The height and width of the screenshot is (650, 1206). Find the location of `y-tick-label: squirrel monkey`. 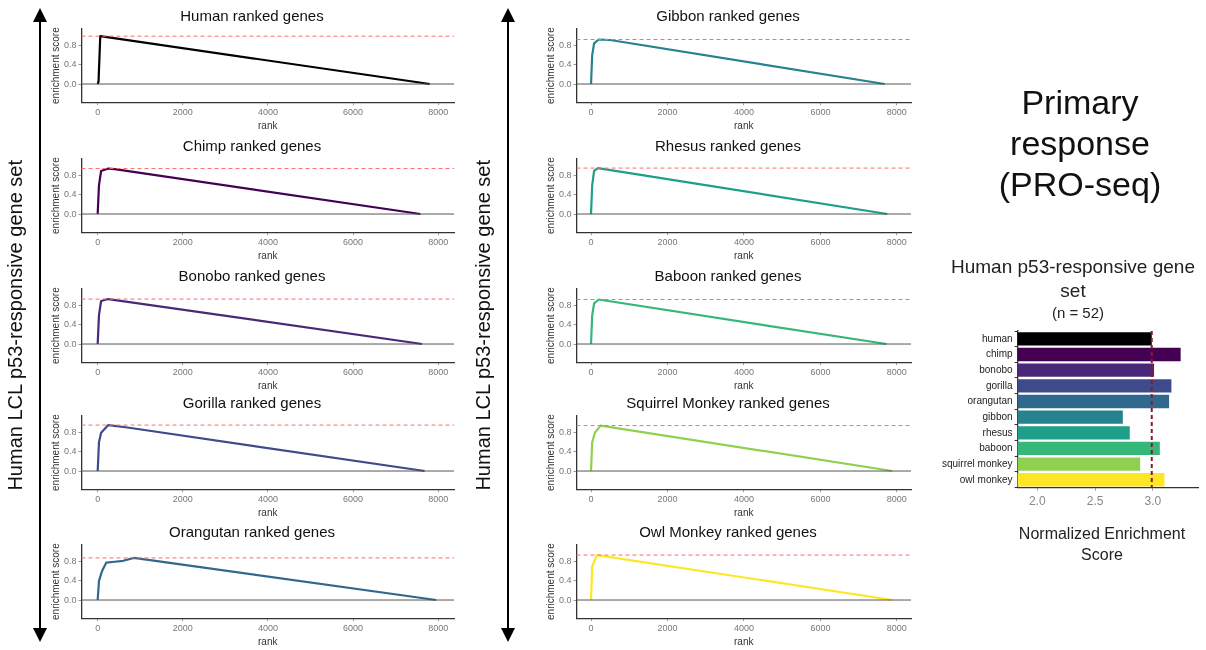

y-tick-label: squirrel monkey is located at coordinates (977, 463).